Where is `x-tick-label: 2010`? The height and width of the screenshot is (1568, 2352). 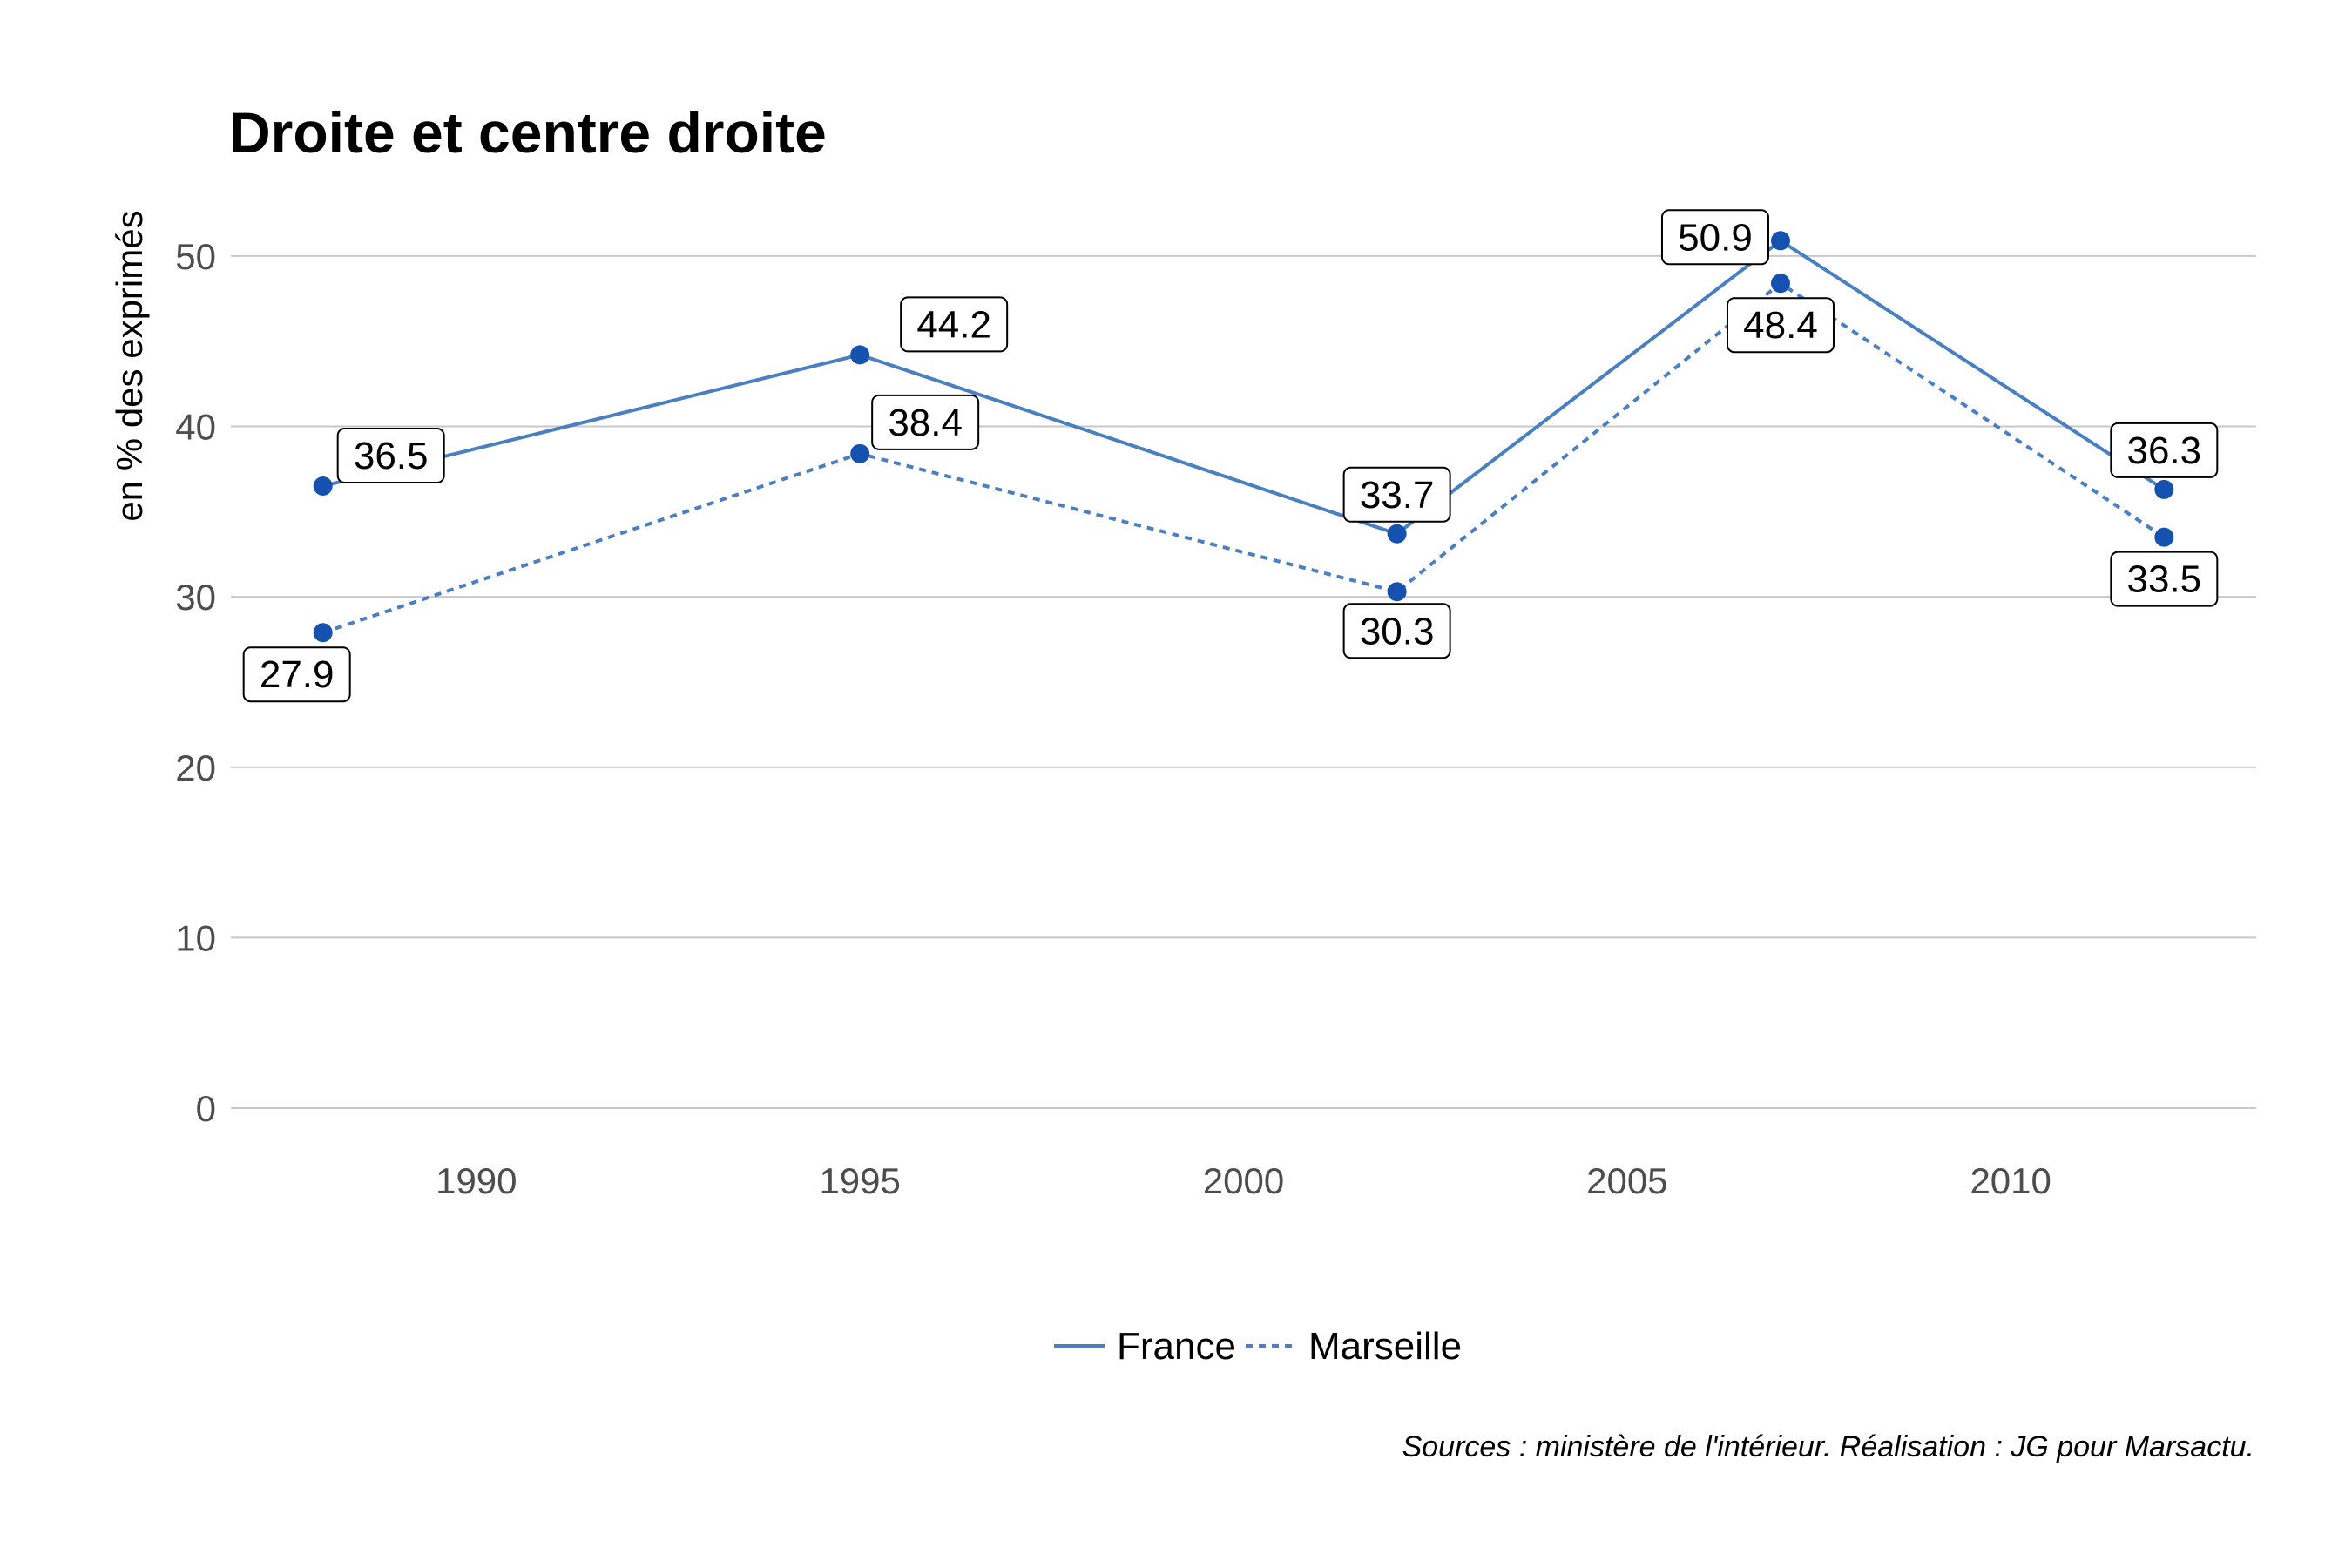 x-tick-label: 2010 is located at coordinates (2010, 1181).